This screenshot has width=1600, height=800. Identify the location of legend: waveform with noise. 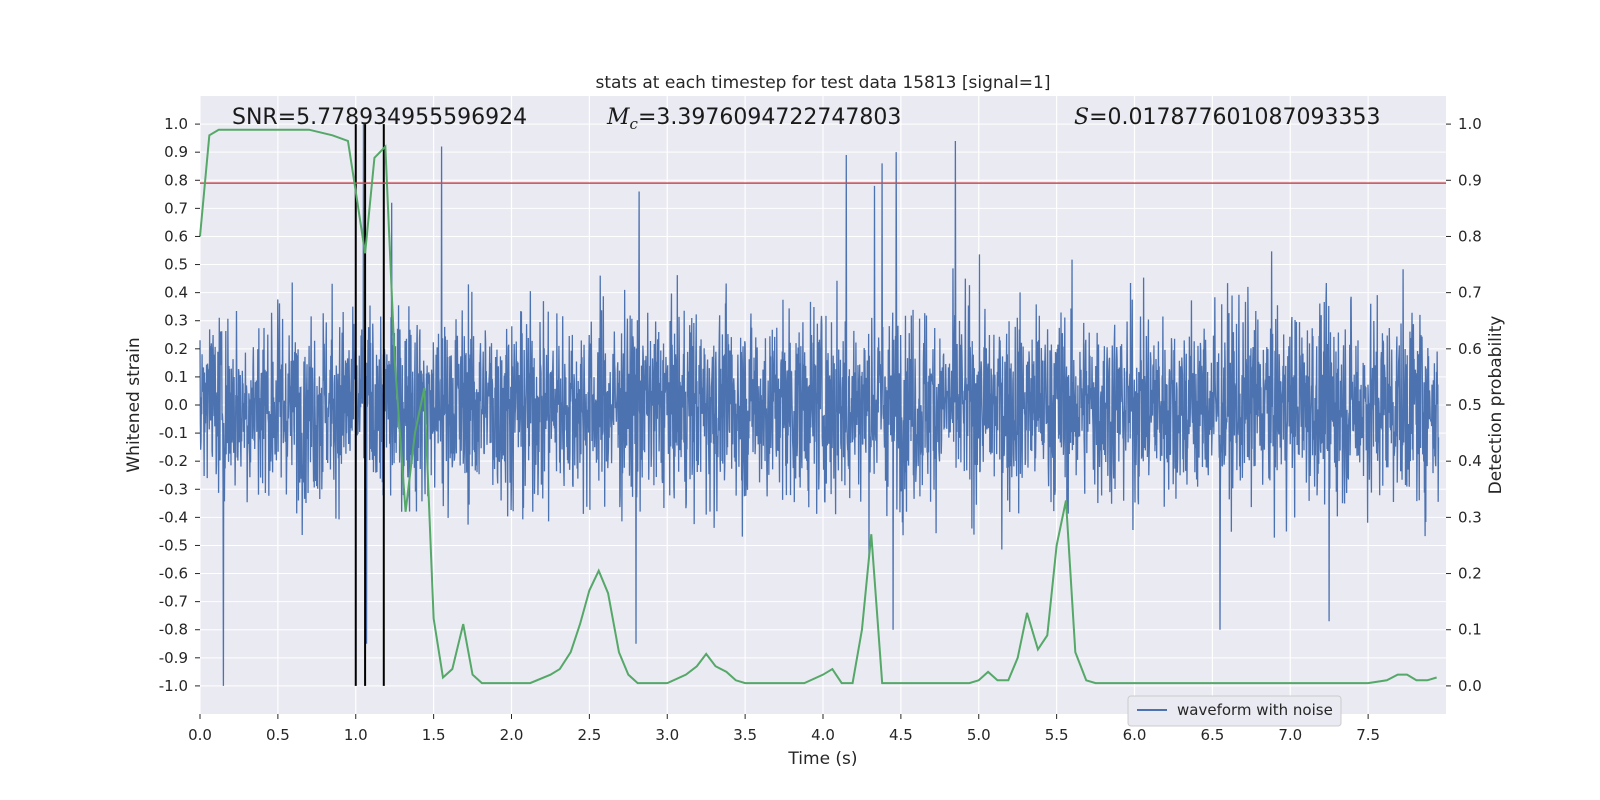
(1234, 711).